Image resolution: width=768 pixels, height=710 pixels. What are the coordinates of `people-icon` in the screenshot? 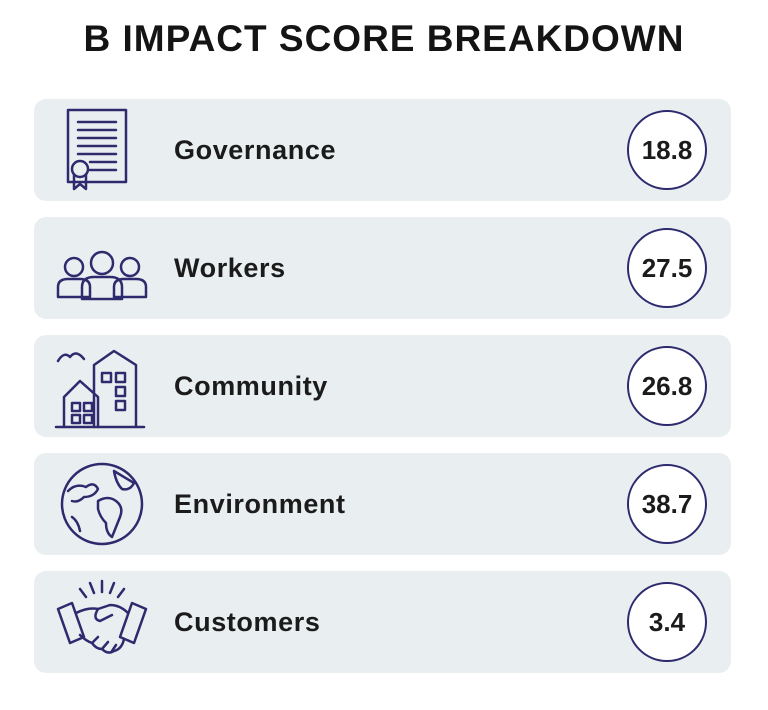 It's located at (102, 268).